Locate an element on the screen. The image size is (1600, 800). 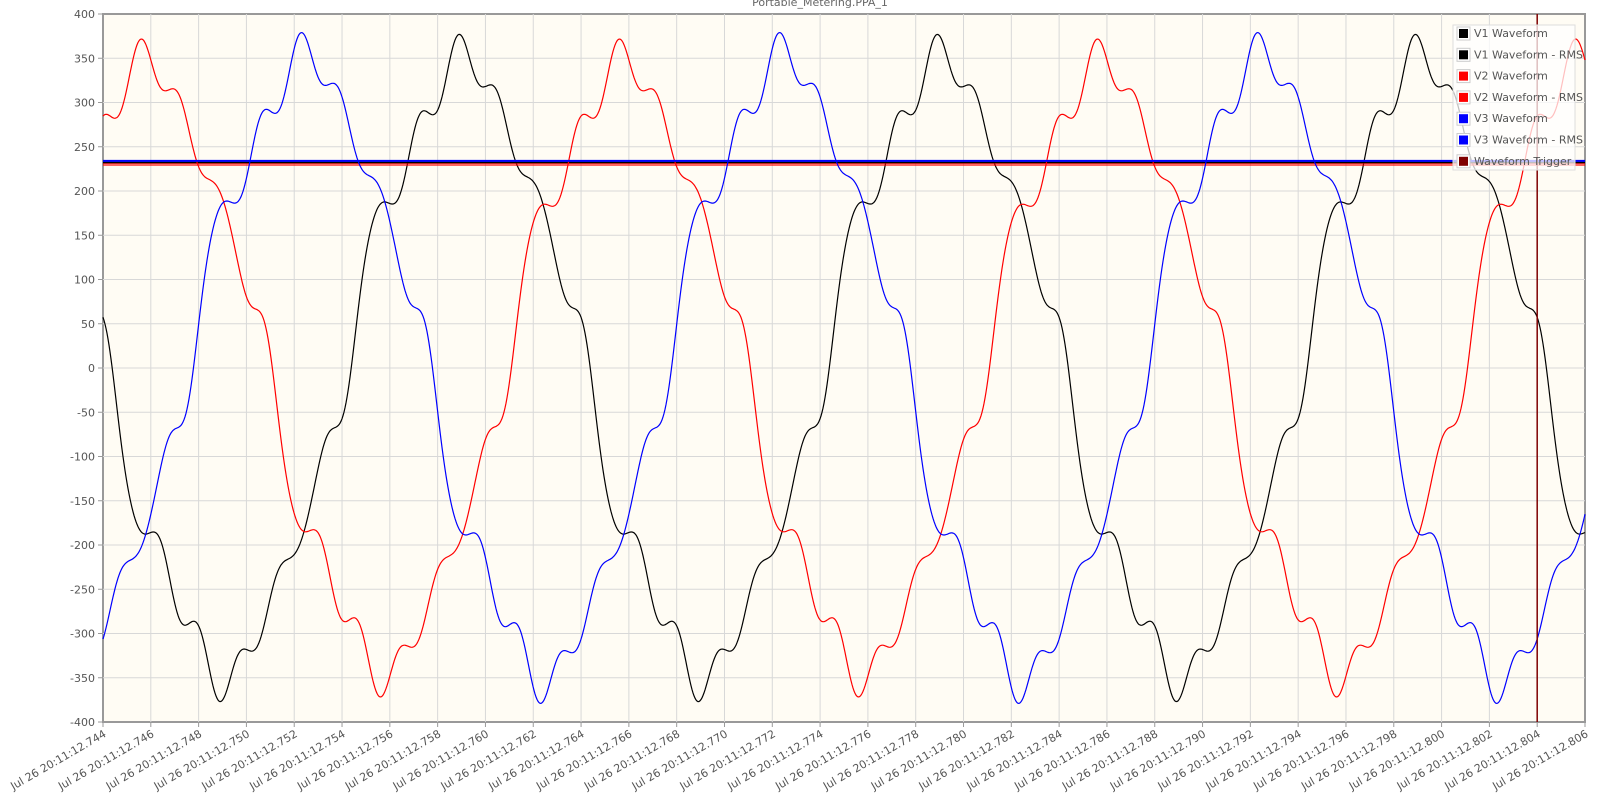
y-tick-label: -100 is located at coordinates (82, 457).